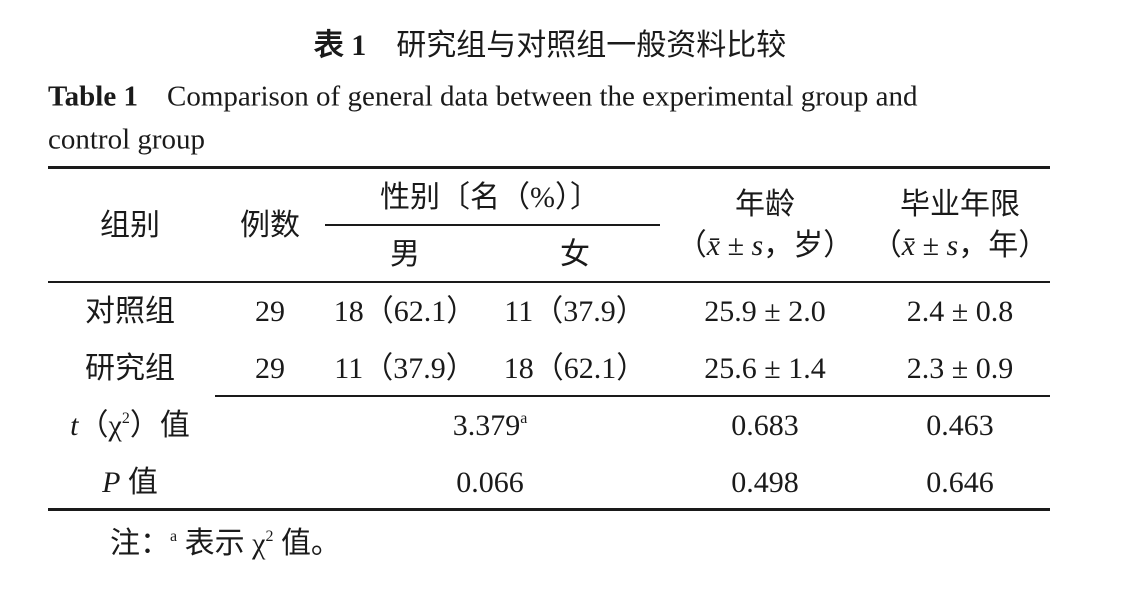 The image size is (1144, 589). What do you see at coordinates (765, 368) in the screenshot?
I see `cell: 25.6 ± 1.4` at bounding box center [765, 368].